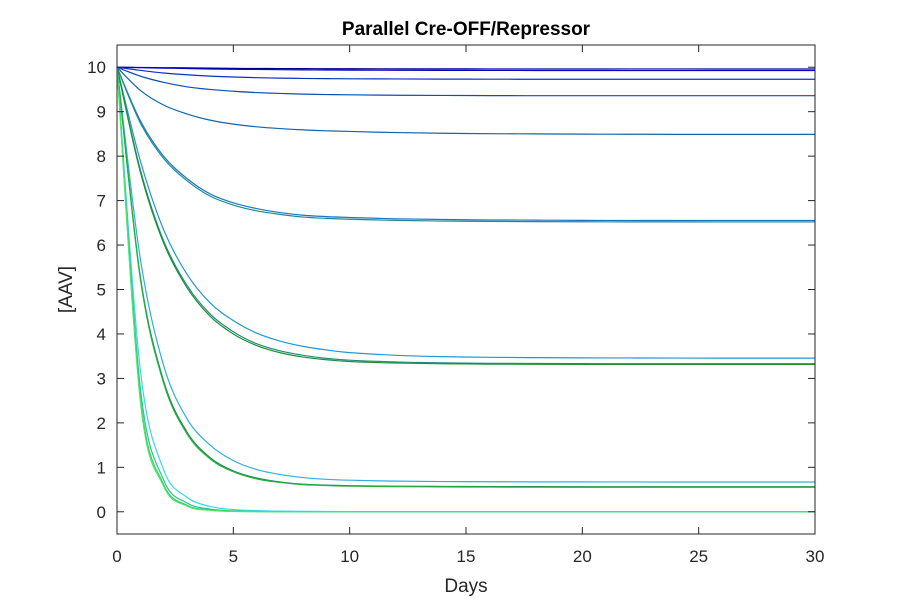  I want to click on y-tick-label: 5, so click(101, 290).